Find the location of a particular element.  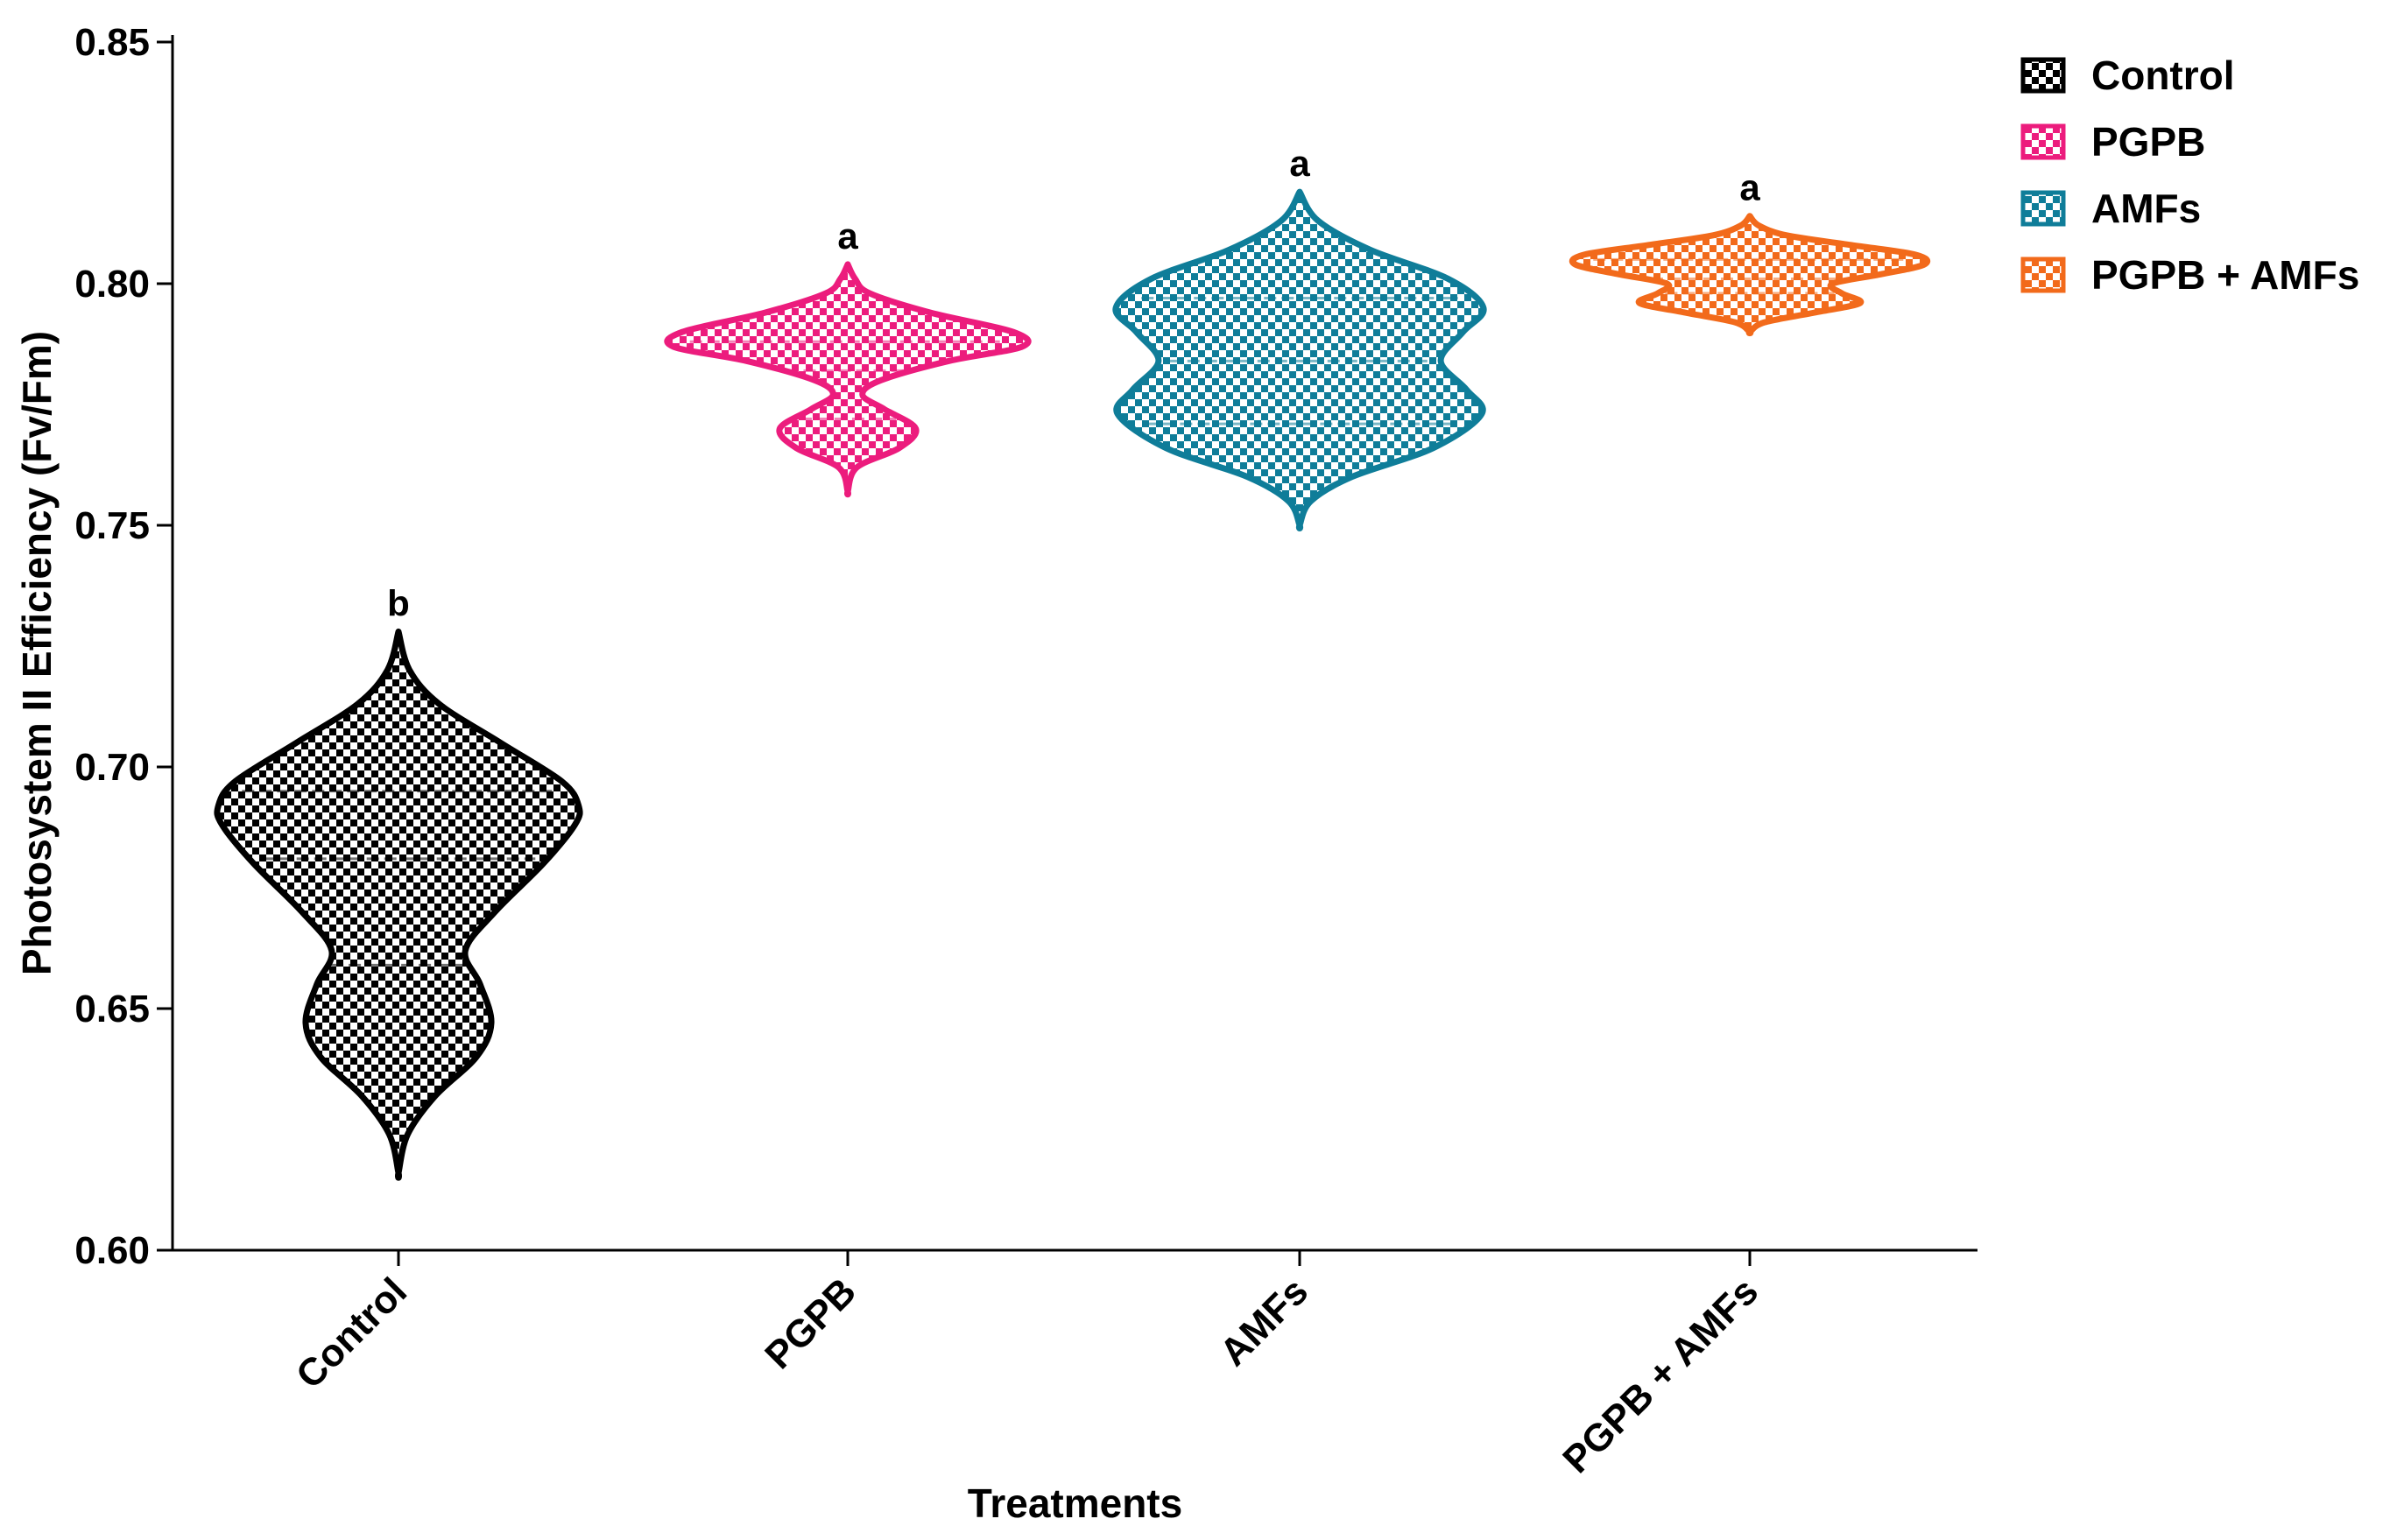

y-tick-label: 0.85 is located at coordinates (112, 42).